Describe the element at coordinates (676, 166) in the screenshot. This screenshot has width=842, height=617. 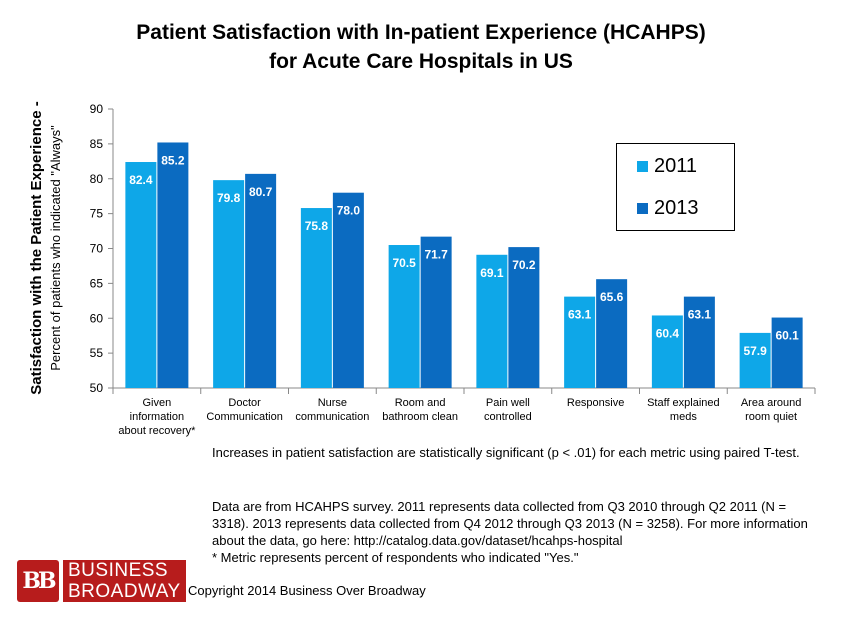
I see `legend-label-2011: 2011` at that location.